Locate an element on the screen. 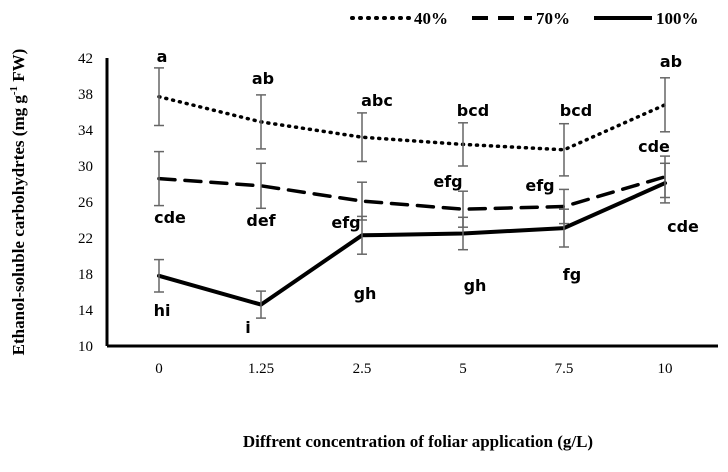  series-line-70pct is located at coordinates (412, 193).